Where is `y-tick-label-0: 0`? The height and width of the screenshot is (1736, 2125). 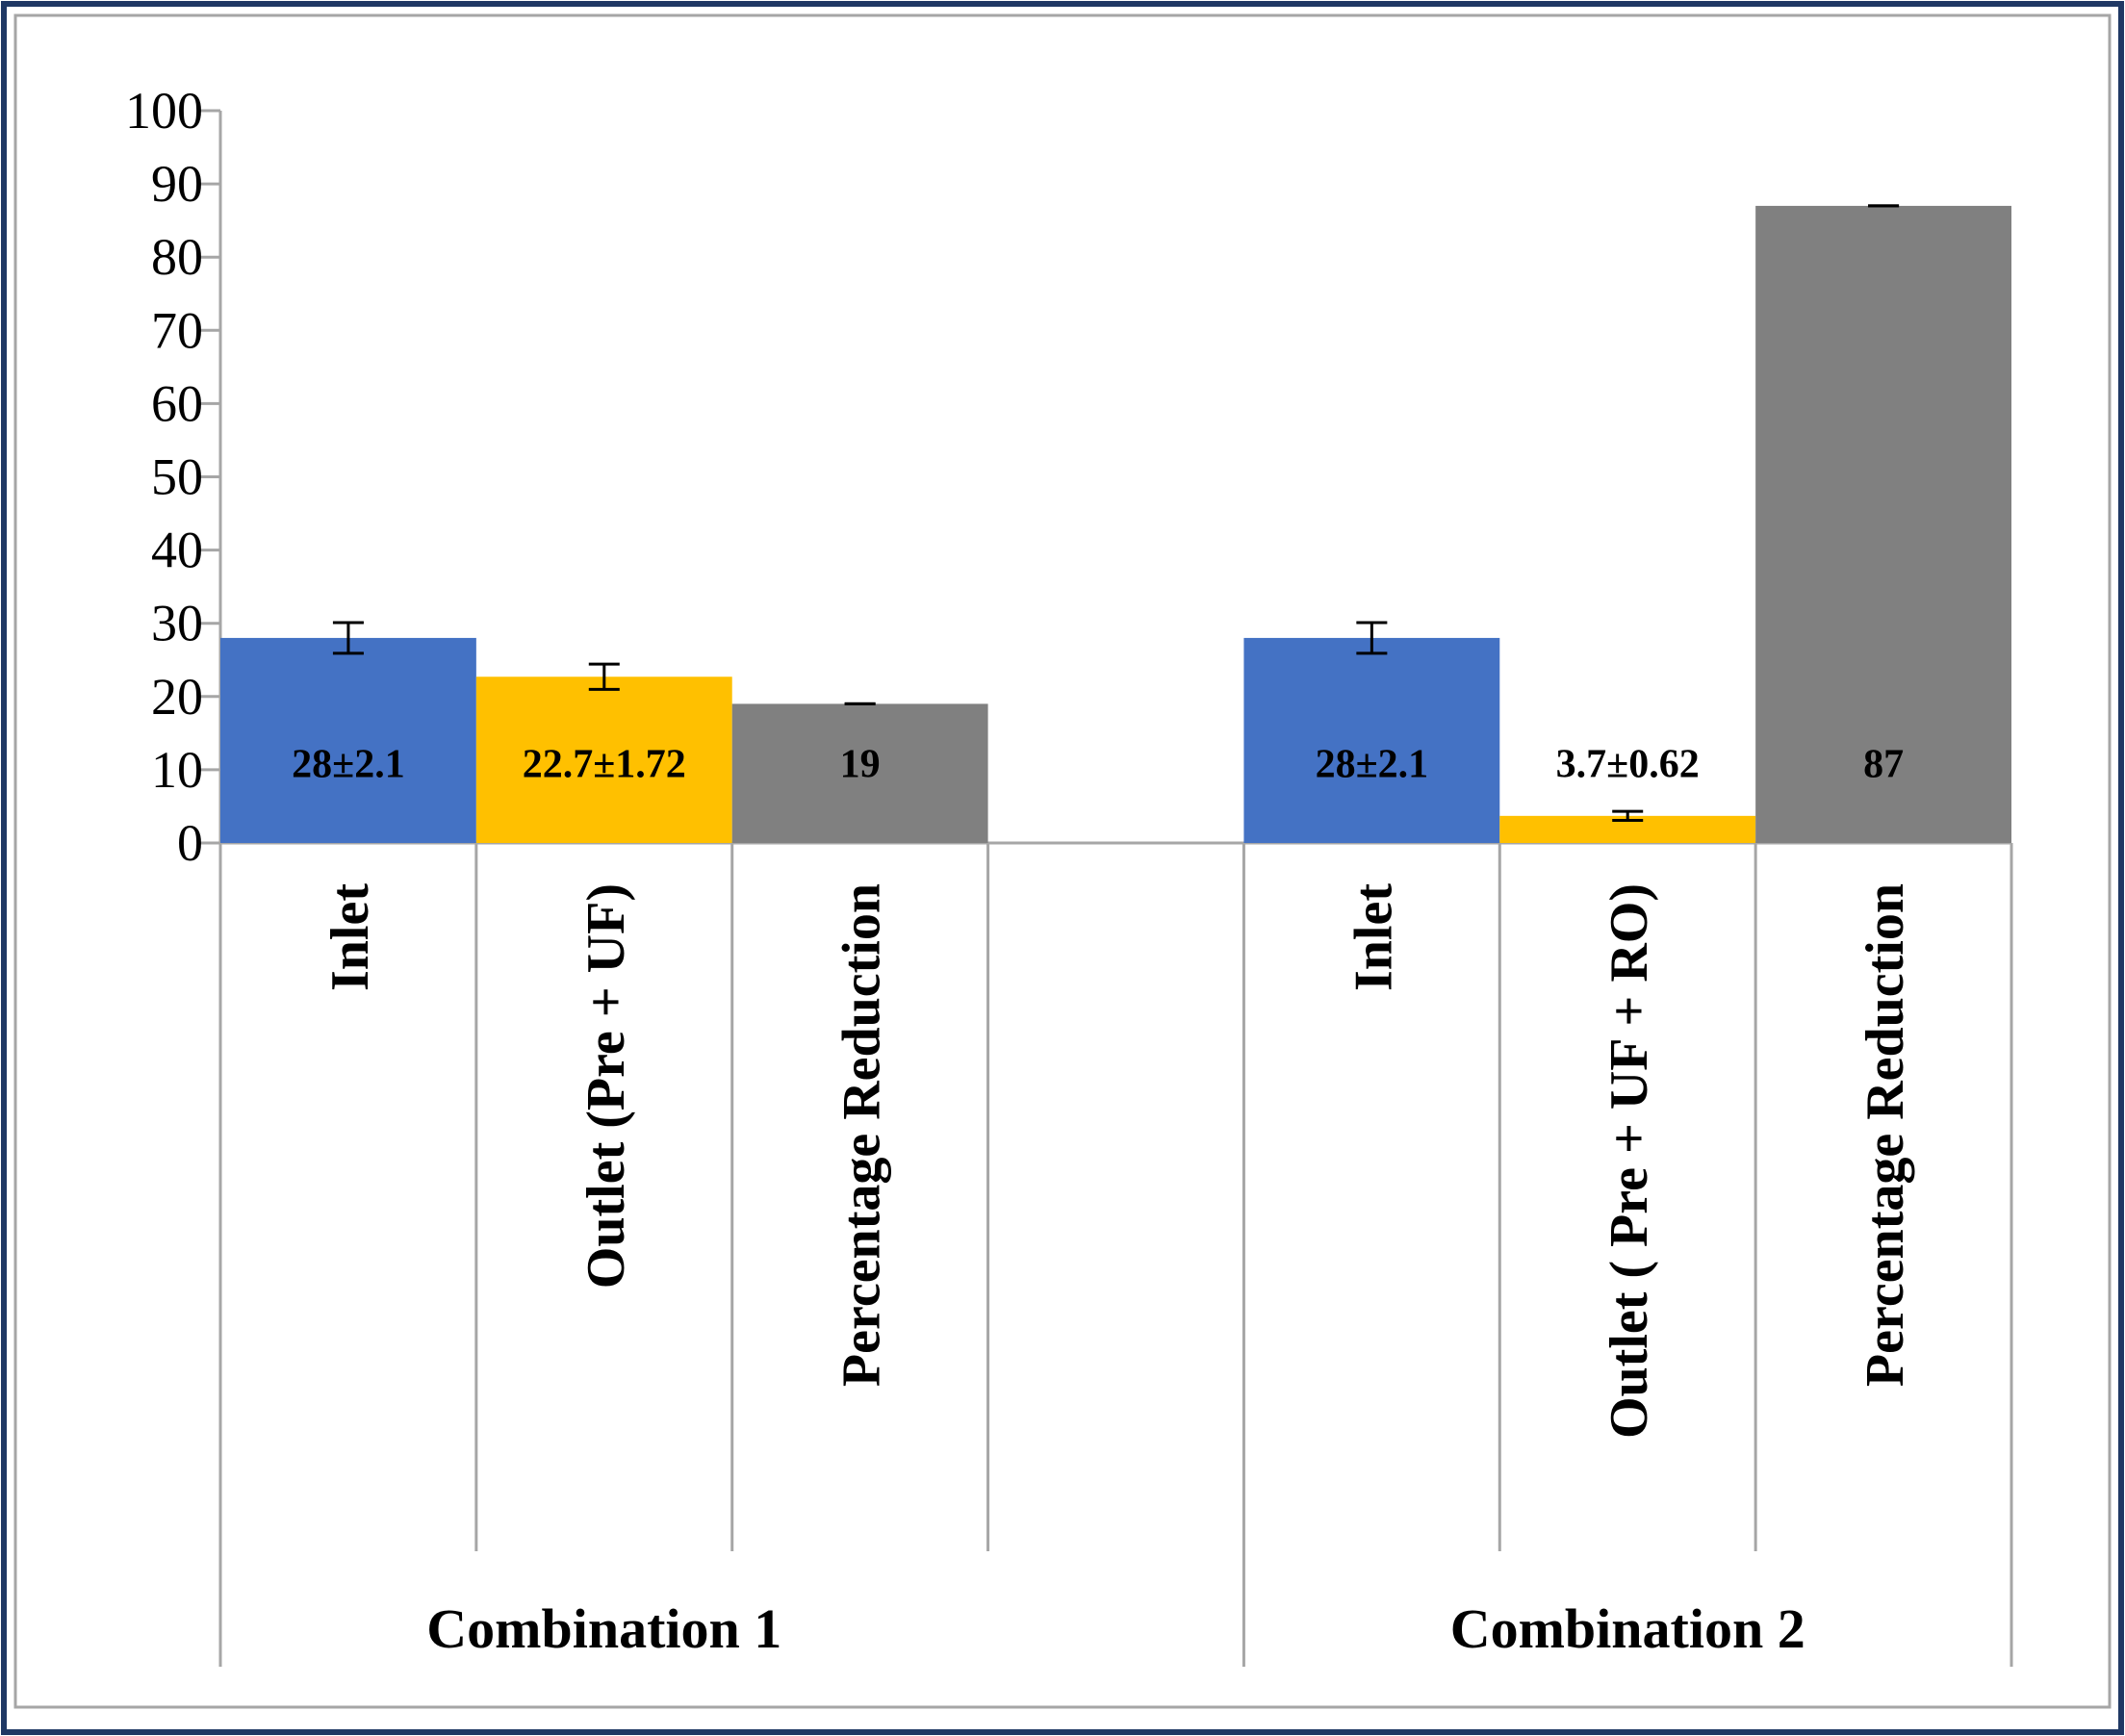 y-tick-label-0: 0 is located at coordinates (190, 843).